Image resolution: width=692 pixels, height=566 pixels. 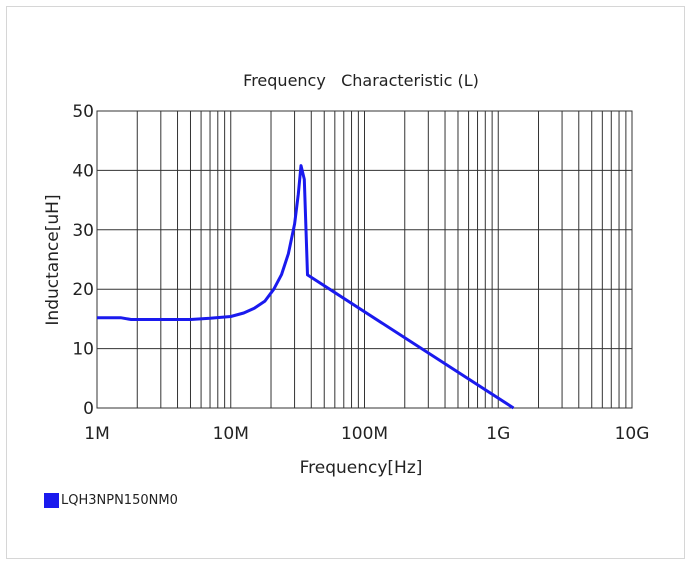 I want to click on x-tick-label: 1M, so click(x=96, y=434).